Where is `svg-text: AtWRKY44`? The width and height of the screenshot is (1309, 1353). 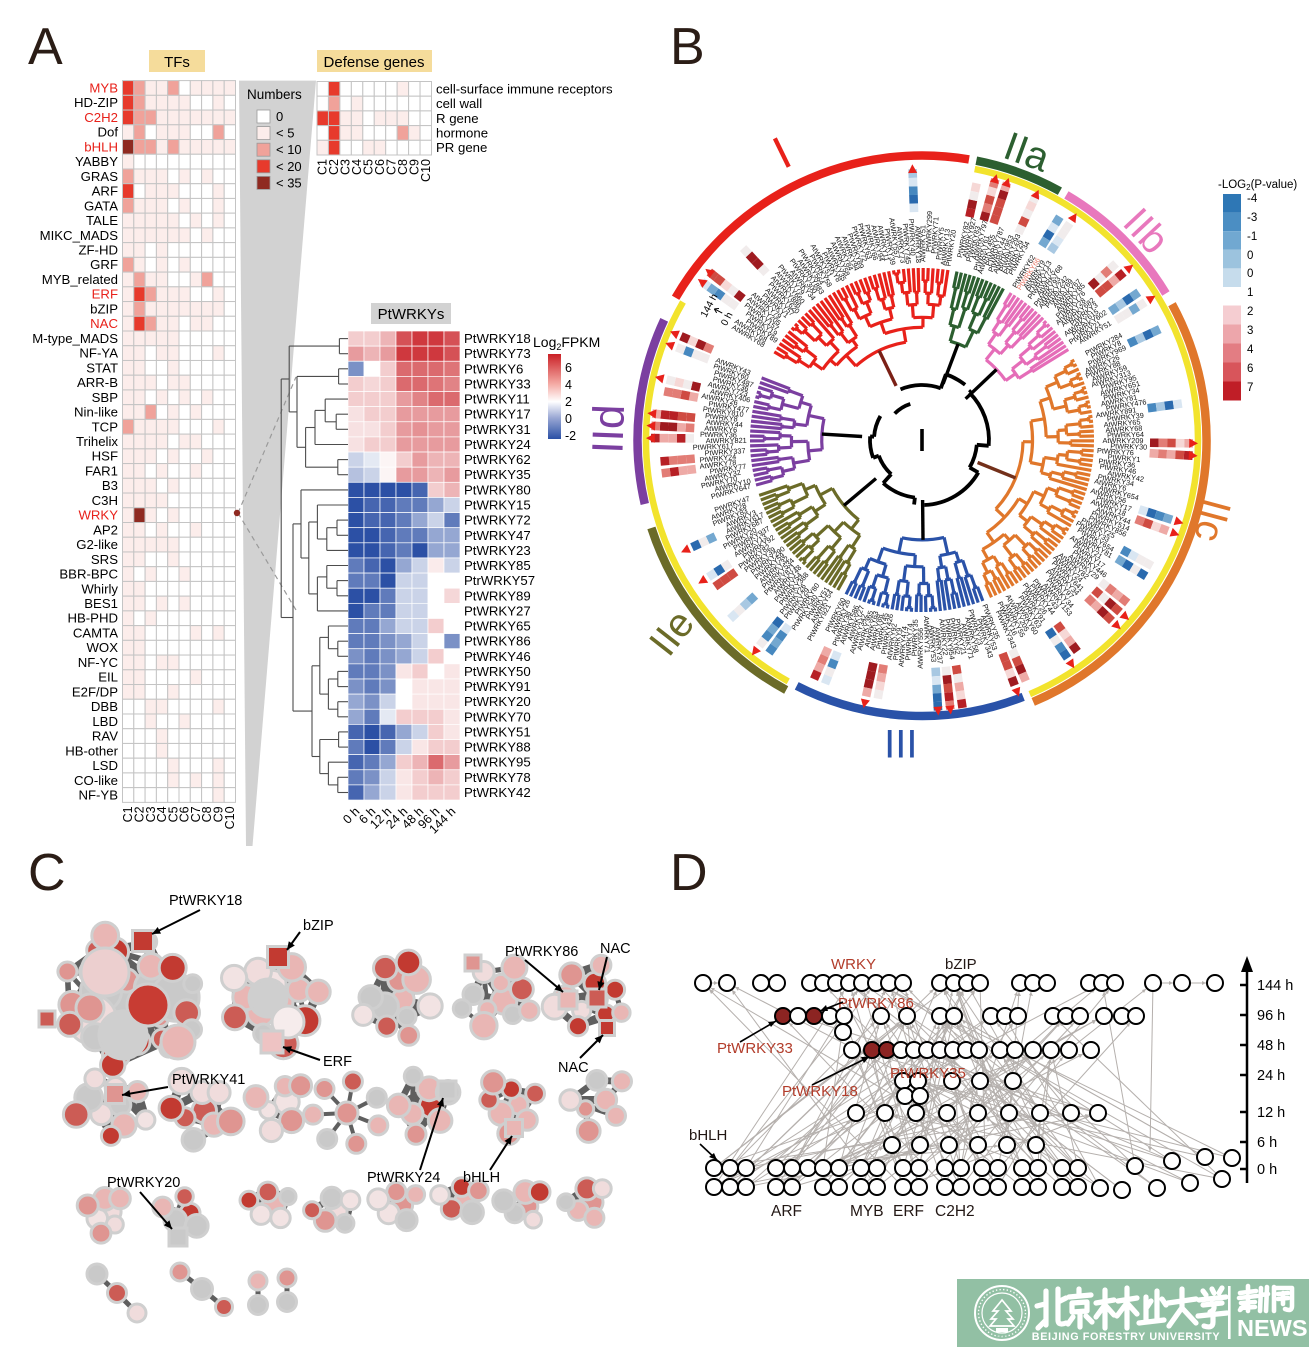 svg-text: AtWRKY44 is located at coordinates (725, 423).